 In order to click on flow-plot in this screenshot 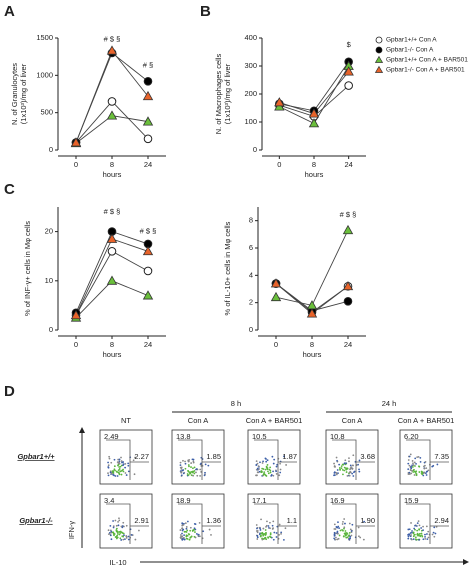, I will do `click(126, 521)`.